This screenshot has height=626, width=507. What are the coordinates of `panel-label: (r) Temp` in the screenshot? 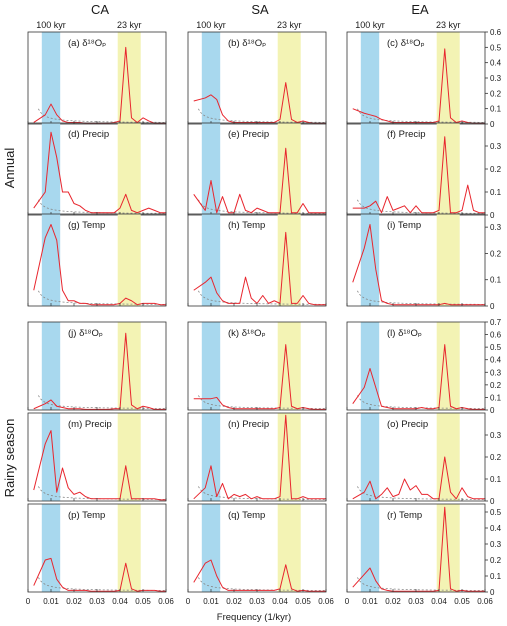 It's located at (404, 515).